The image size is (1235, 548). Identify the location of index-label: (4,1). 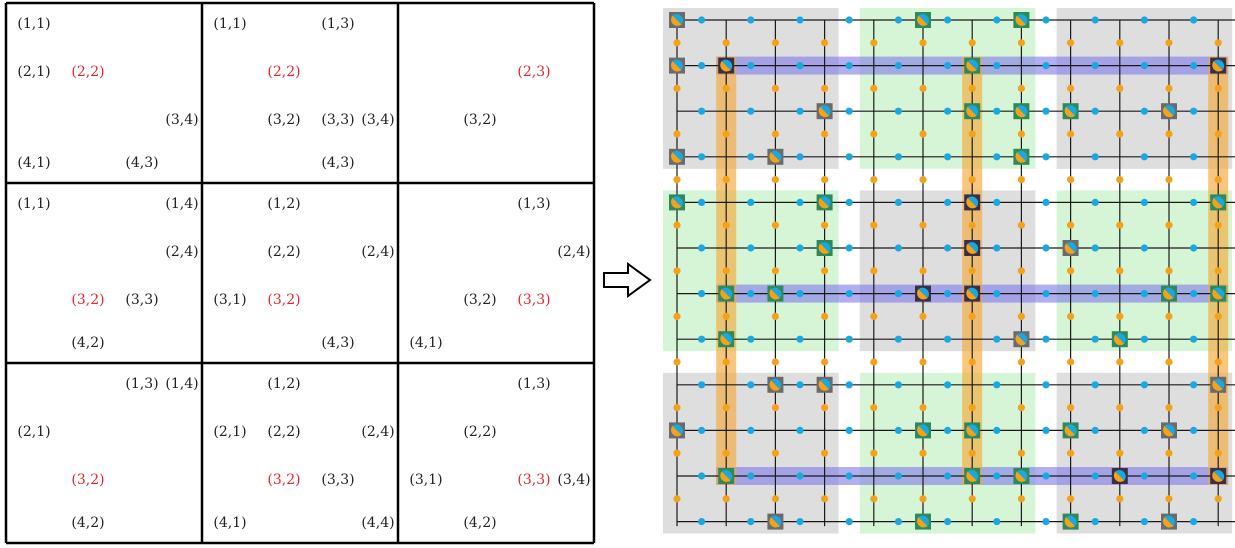
(229, 523).